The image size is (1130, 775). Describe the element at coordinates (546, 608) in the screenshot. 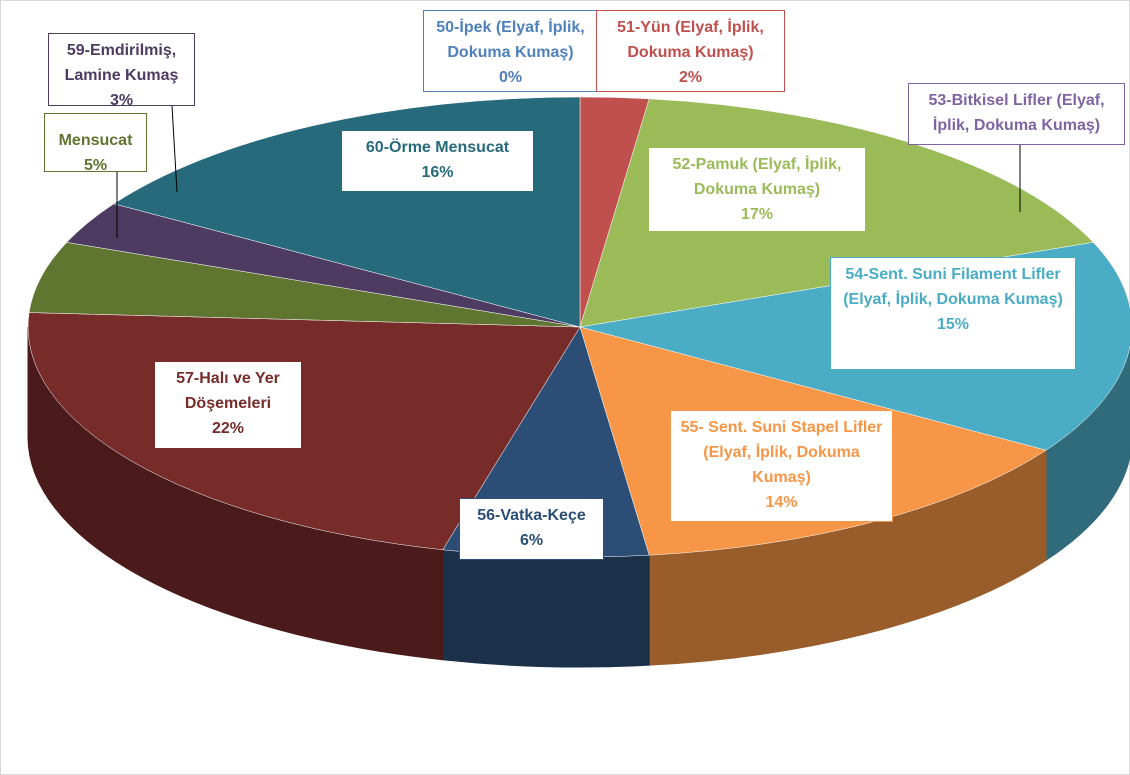

I see `slice-side` at that location.